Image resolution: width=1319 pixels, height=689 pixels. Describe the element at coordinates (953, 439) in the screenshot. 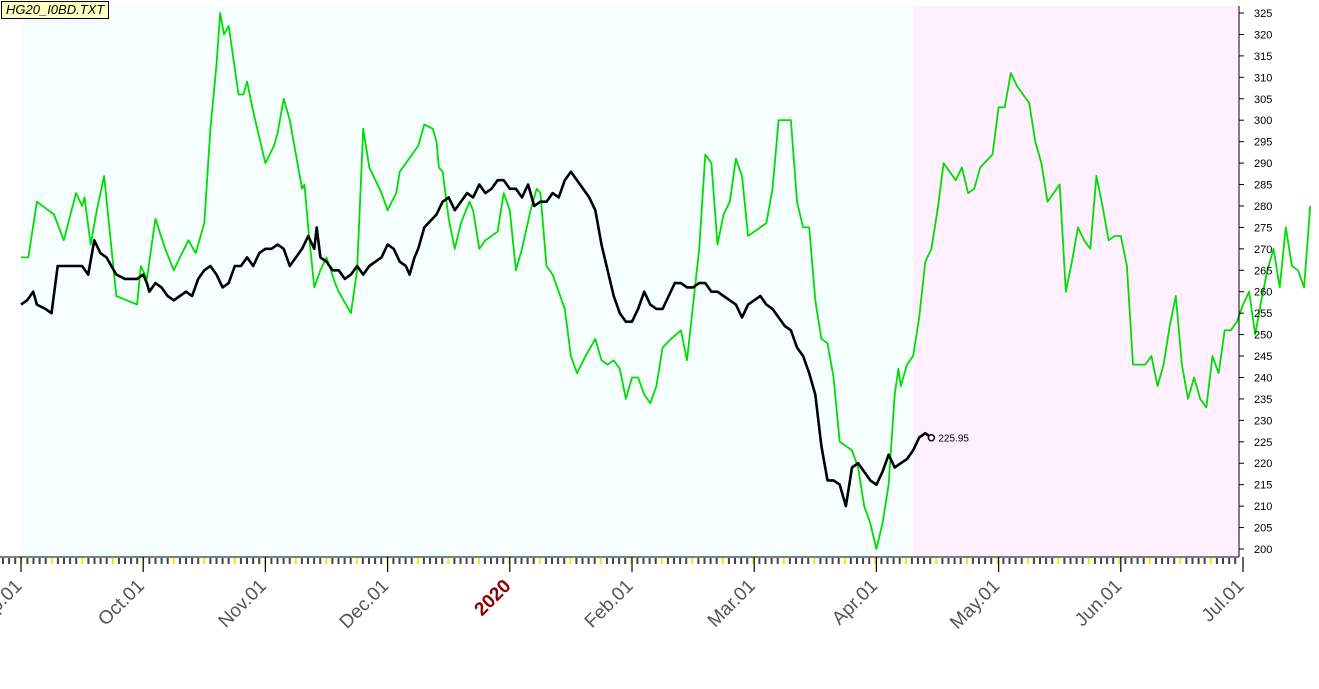

I see `last-value-label: 225.95` at that location.